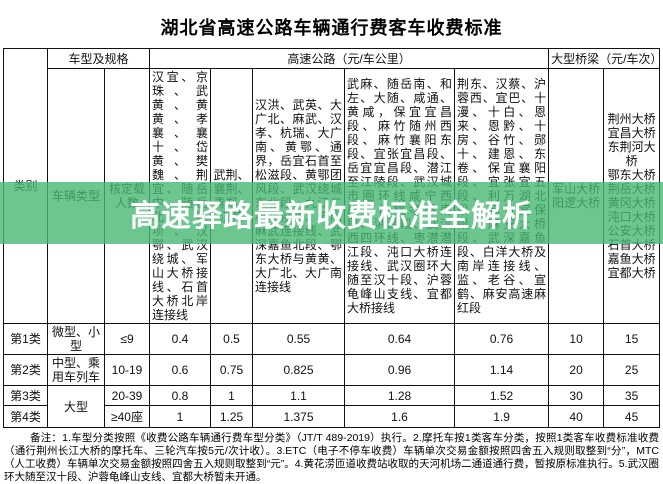 Image resolution: width=663 pixels, height=484 pixels. I want to click on row1-rate-5: 0.76, so click(502, 339).